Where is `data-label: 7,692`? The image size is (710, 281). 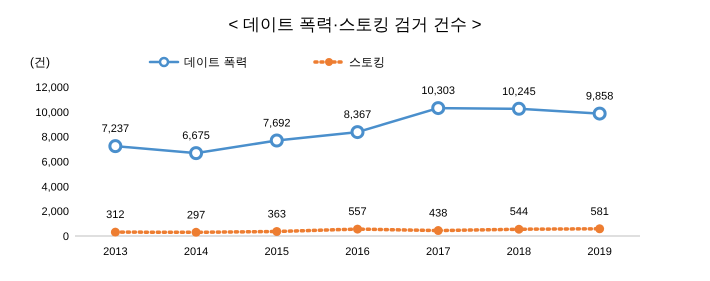 data-label: 7,692 is located at coordinates (277, 123).